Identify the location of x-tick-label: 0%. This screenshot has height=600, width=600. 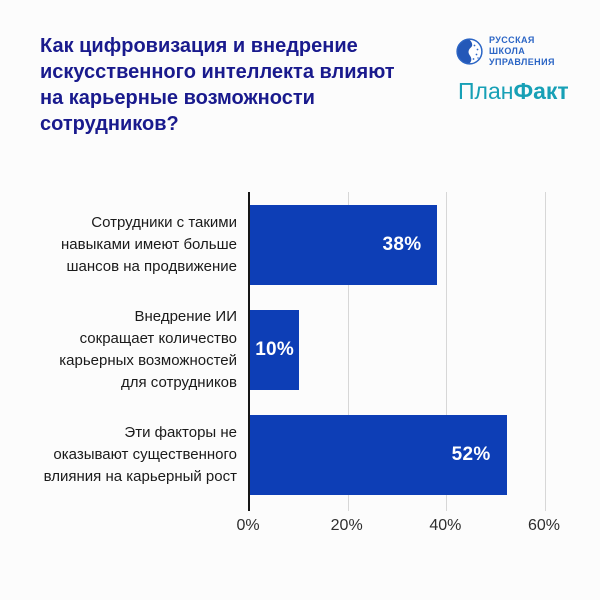
(248, 525).